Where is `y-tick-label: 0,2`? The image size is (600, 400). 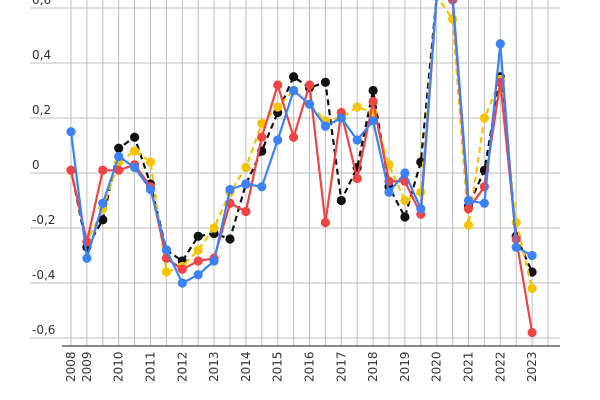 y-tick-label: 0,2 is located at coordinates (41, 110).